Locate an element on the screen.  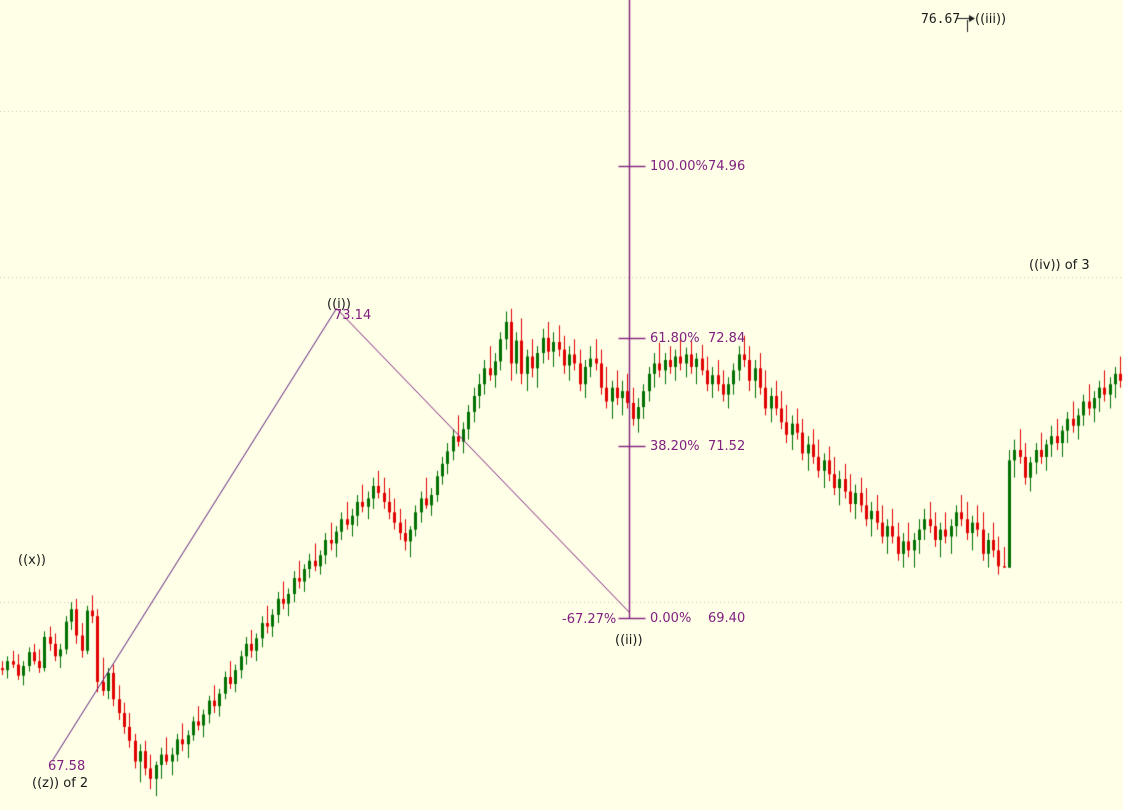
wave-label-iv-of-3: ((iv)) of 3 is located at coordinates (1059, 265).